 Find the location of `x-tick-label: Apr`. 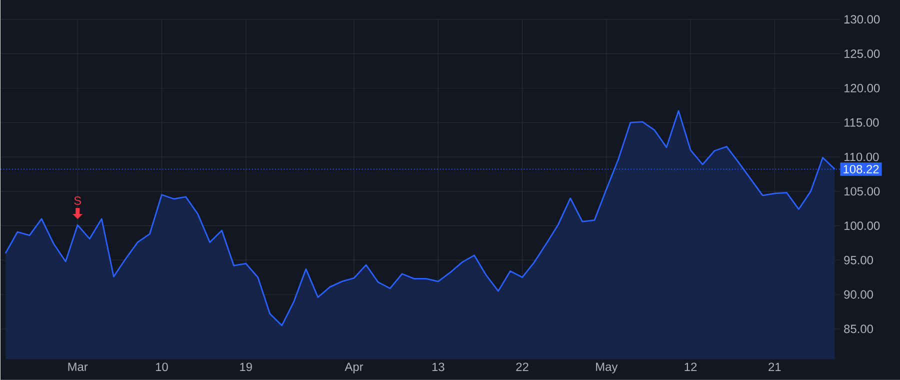

x-tick-label: Apr is located at coordinates (354, 368).